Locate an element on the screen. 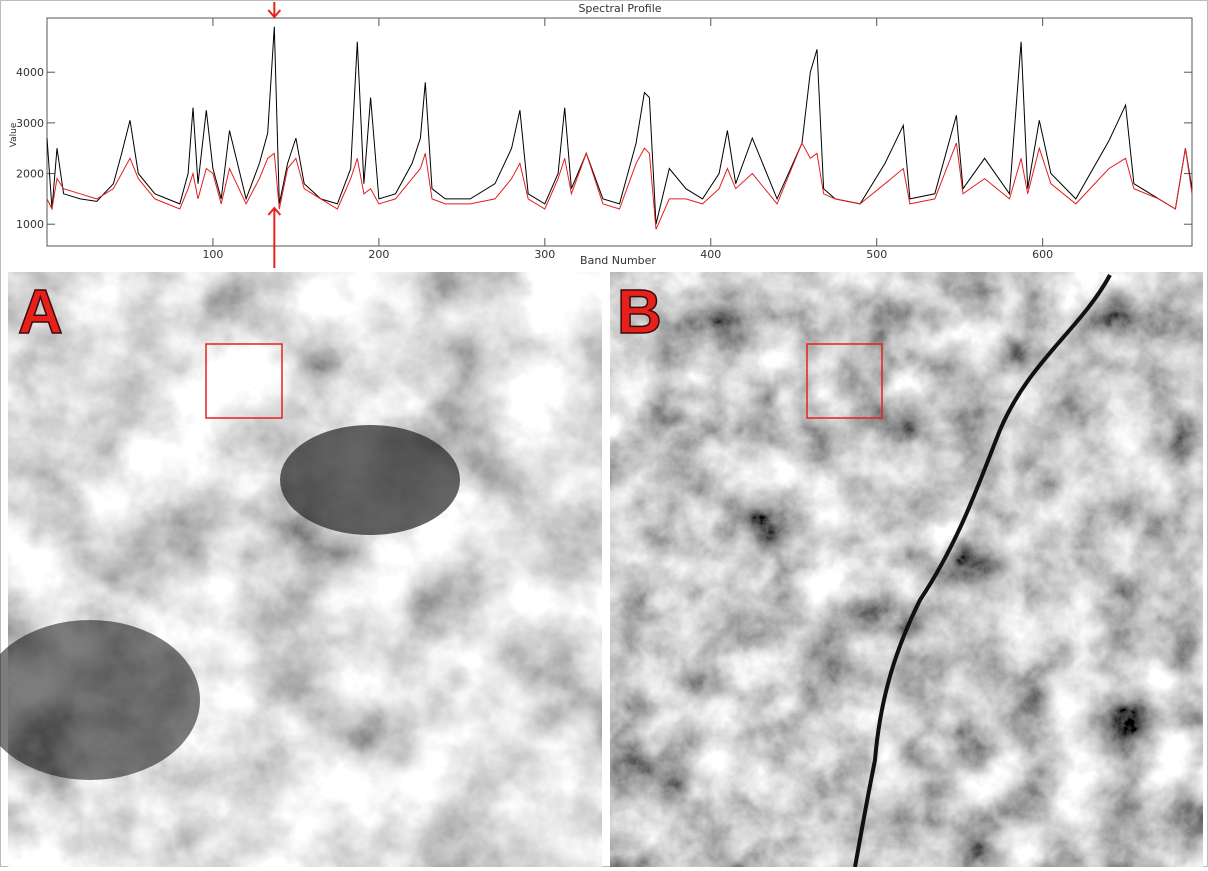 Image resolution: width=1208 pixels, height=871 pixels. spectrum-line is located at coordinates (619, 185).